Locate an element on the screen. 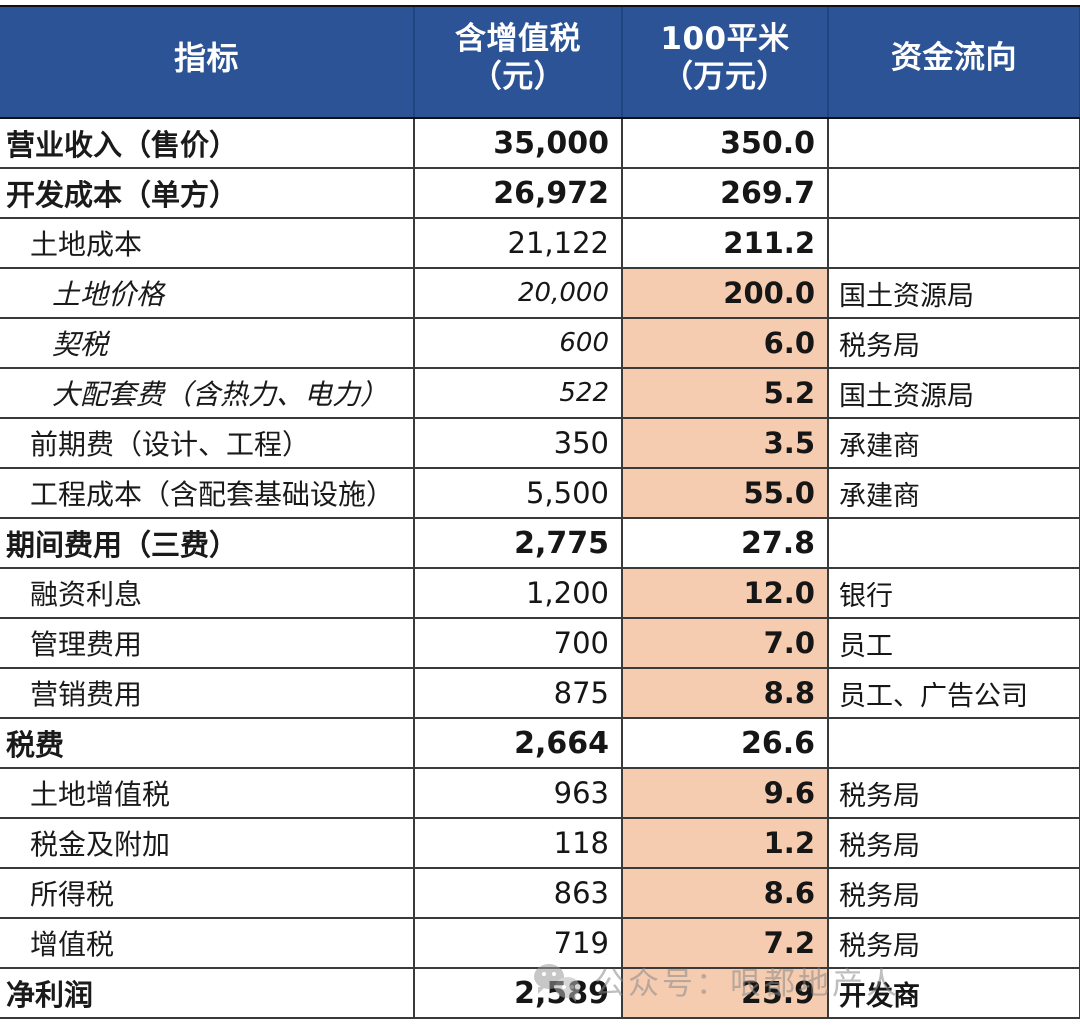 This screenshot has height=1028, width=1080. cell-metric: 土地增值税 is located at coordinates (207, 793).